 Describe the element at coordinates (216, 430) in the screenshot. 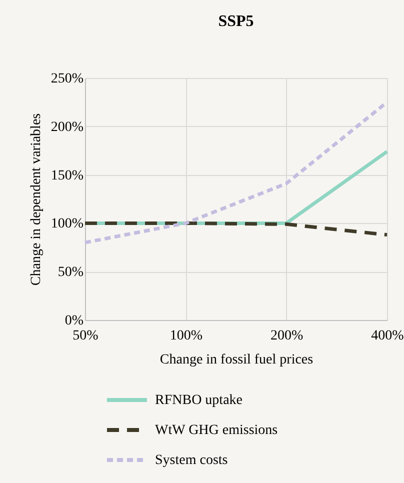

I see `legend-label: WtW GHG emissions` at that location.